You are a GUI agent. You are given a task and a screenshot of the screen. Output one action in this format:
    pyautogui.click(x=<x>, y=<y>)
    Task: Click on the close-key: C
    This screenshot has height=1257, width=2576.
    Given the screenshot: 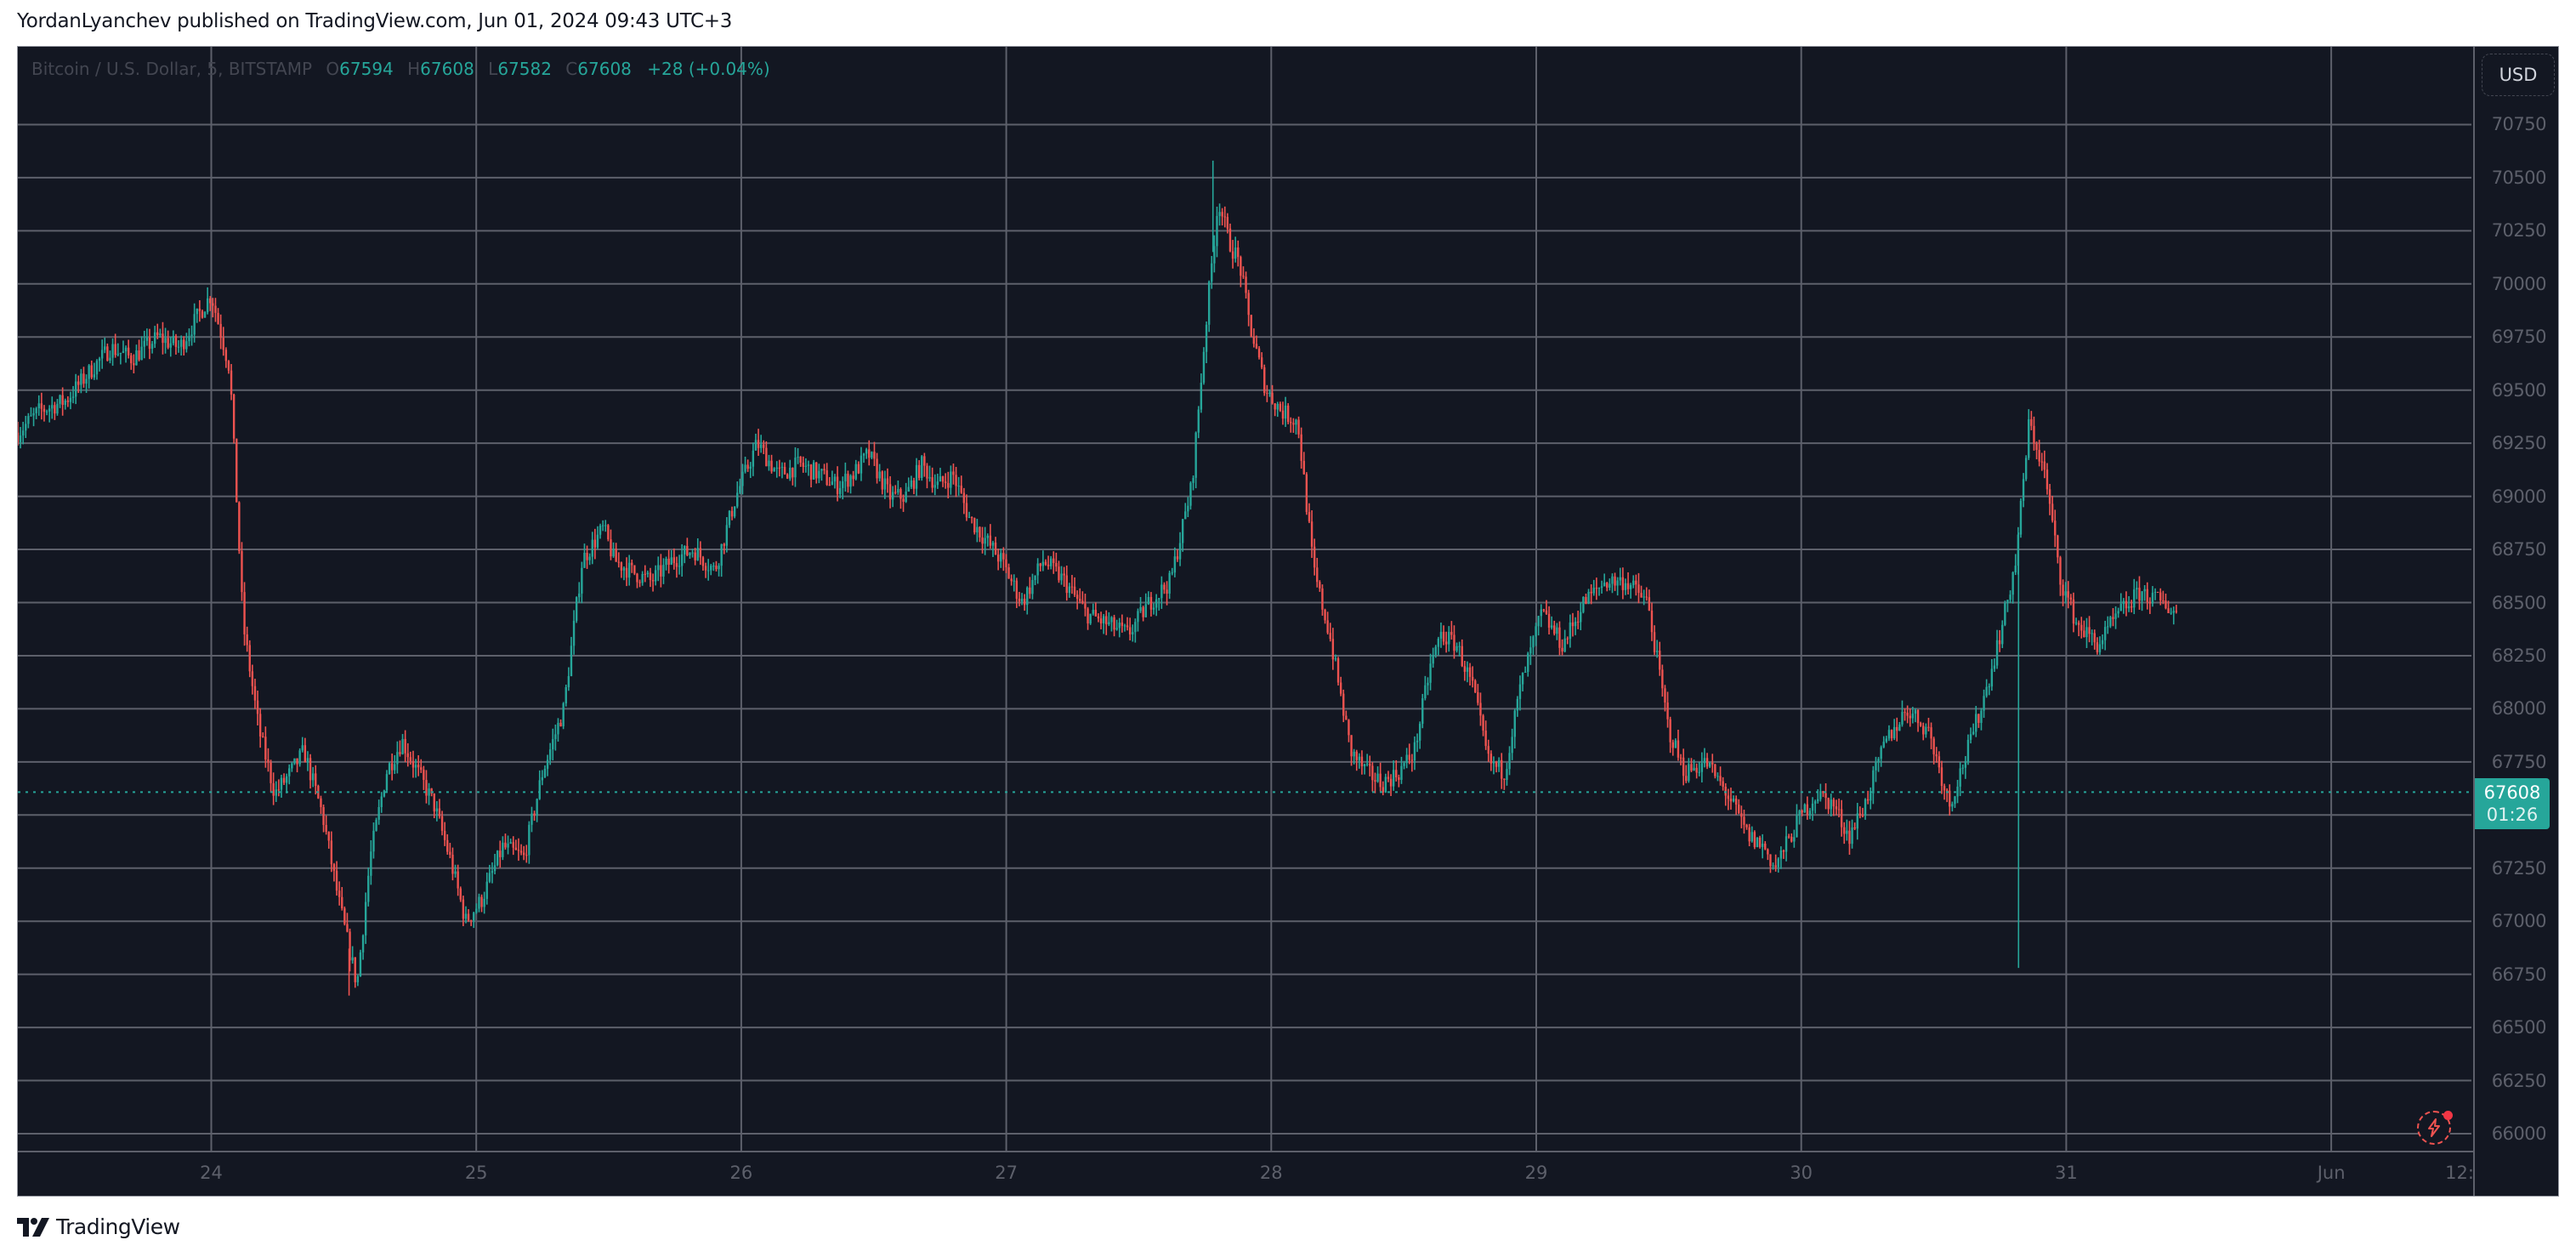 What is the action you would take?
    pyautogui.click(x=571, y=69)
    